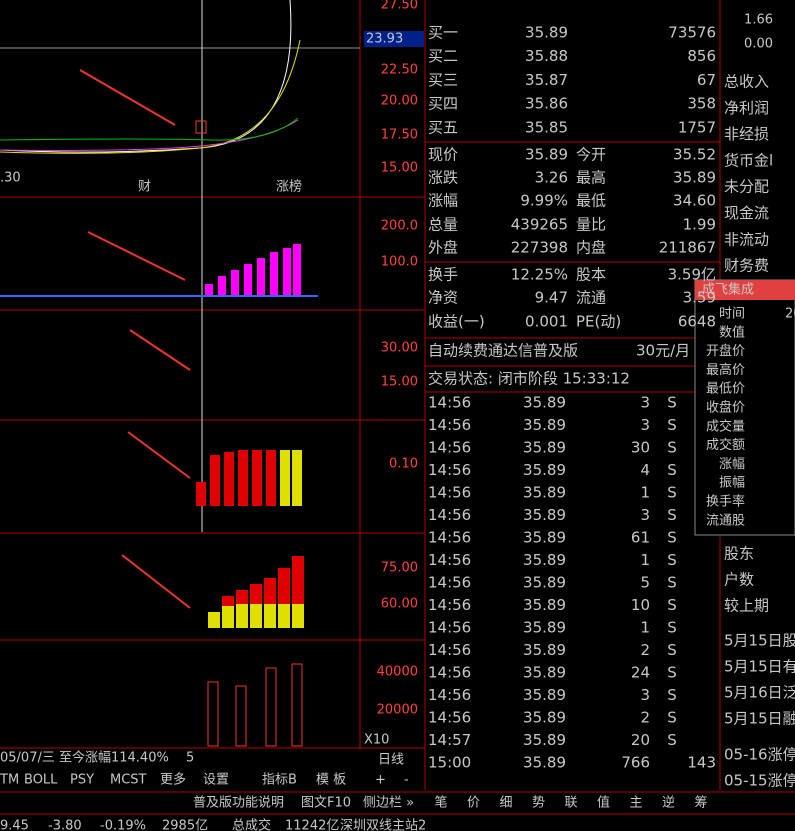  What do you see at coordinates (746, 239) in the screenshot?
I see `finance-item: 非流动` at bounding box center [746, 239].